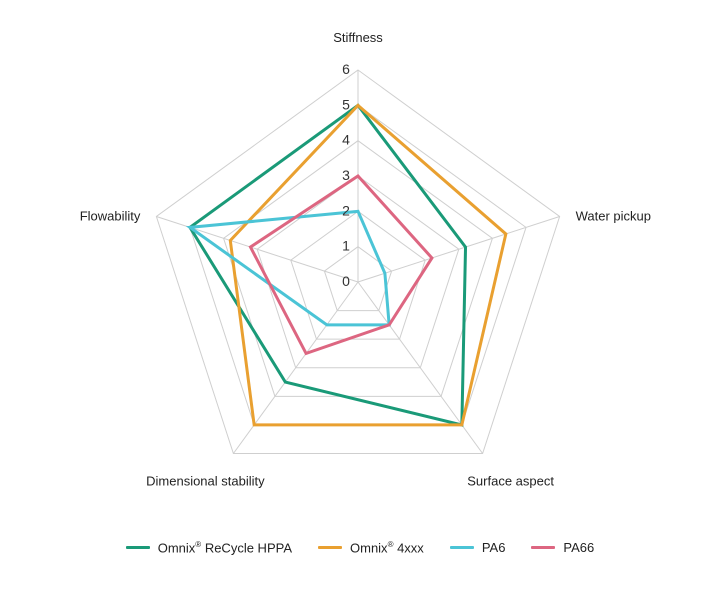 The height and width of the screenshot is (591, 720). What do you see at coordinates (346, 175) in the screenshot?
I see `tick-label-3: 3` at bounding box center [346, 175].